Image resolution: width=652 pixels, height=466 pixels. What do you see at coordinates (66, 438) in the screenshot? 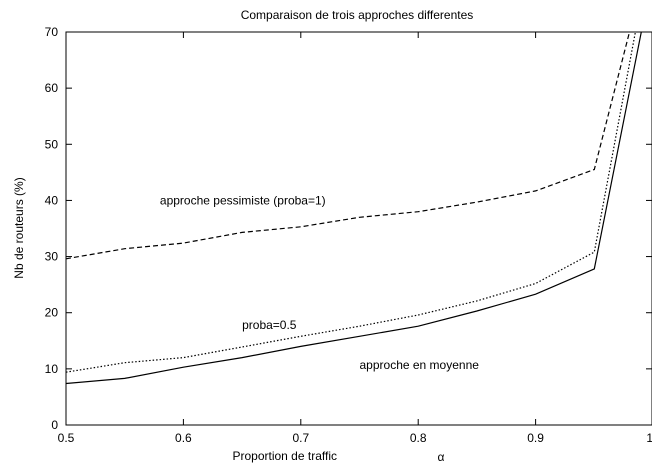
I see `x-tick-label: 0.5` at bounding box center [66, 438].